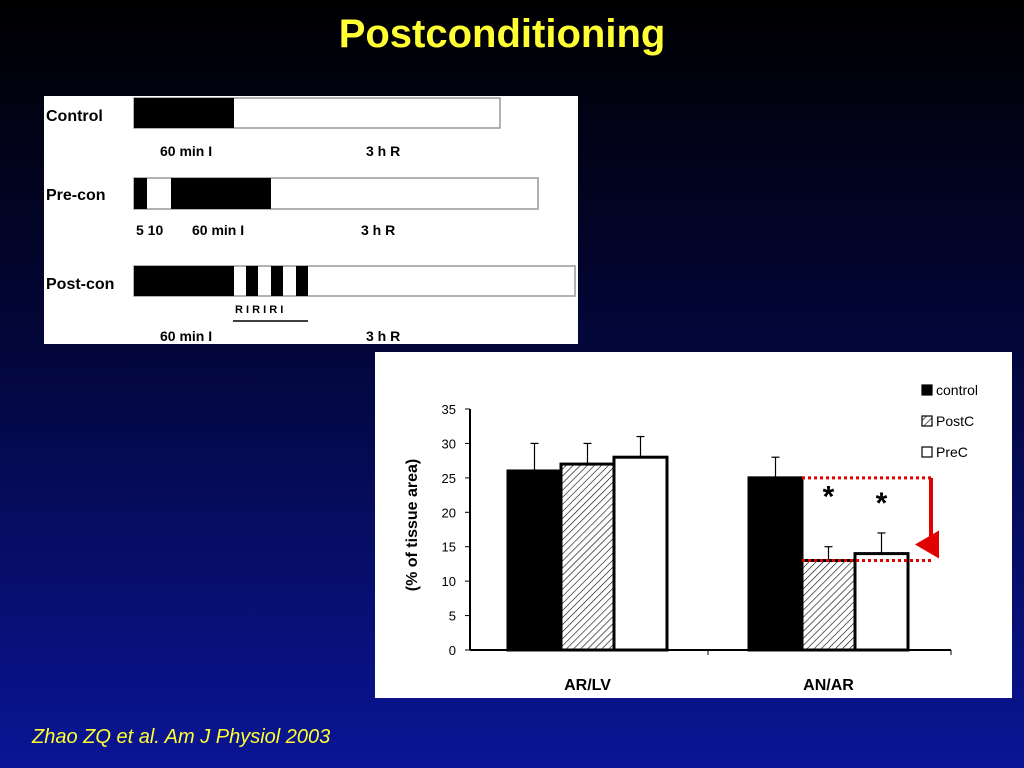  Describe the element at coordinates (184, 113) in the screenshot. I see `control-ischemia-bar` at that location.